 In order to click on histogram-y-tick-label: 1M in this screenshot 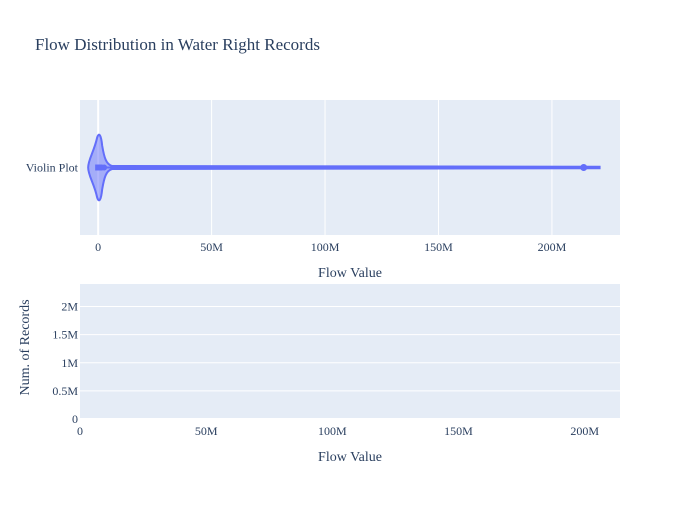, I will do `click(69, 363)`.